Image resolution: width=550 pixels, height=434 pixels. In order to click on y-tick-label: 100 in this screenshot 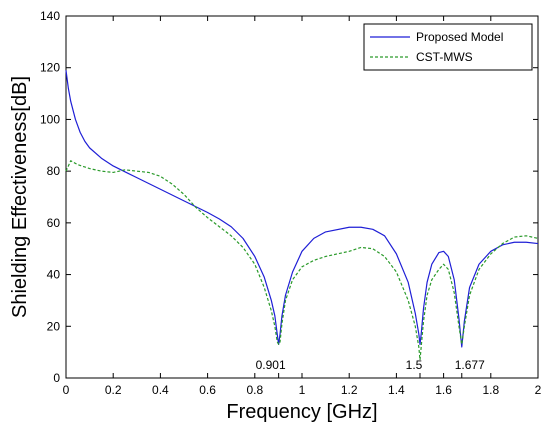, I will do `click(50, 119)`.